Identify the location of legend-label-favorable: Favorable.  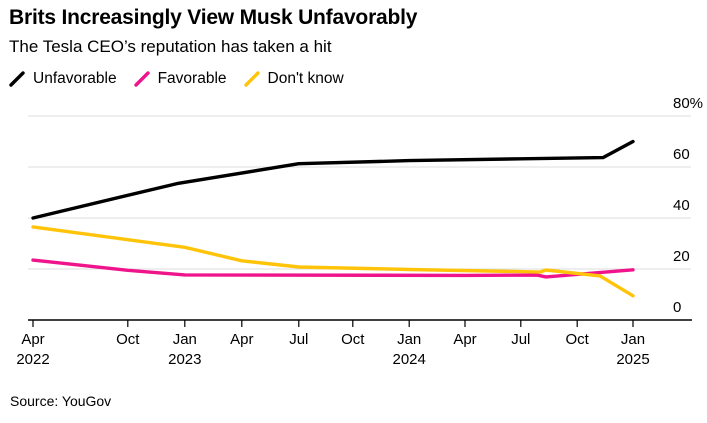
(192, 78).